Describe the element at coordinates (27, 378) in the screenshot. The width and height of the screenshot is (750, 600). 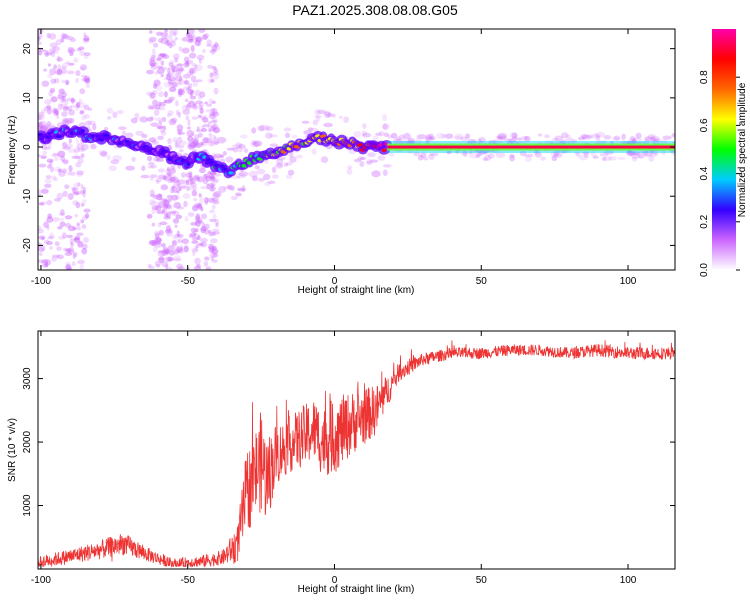
I see `snr-y-tick-label: 3000` at that location.